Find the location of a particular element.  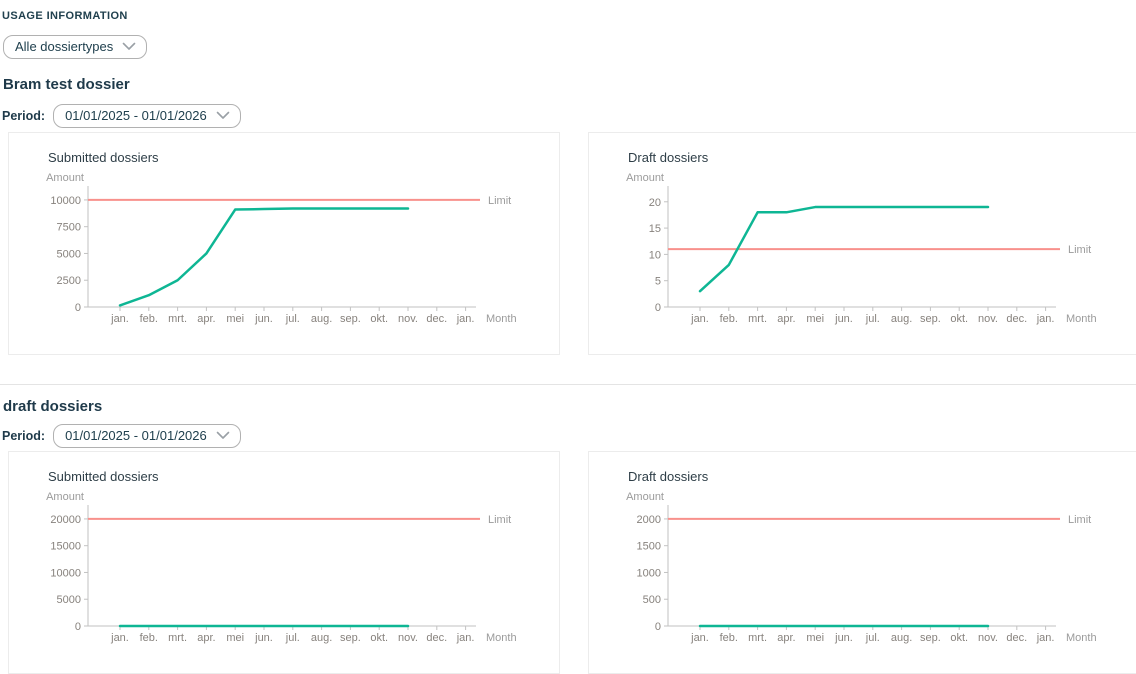

y-tick-label: 20000 is located at coordinates (65, 520).